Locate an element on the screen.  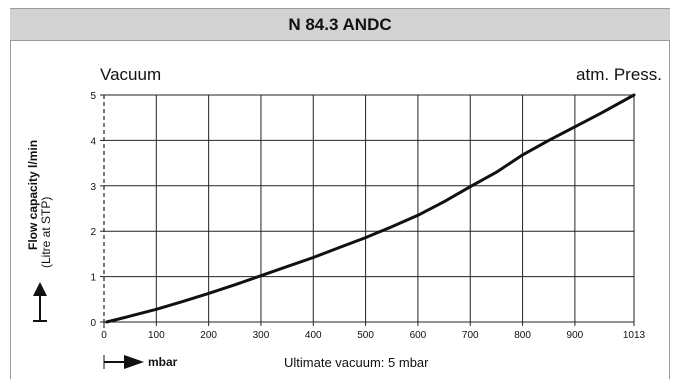
x-tick-label: 900 is located at coordinates (575, 335).